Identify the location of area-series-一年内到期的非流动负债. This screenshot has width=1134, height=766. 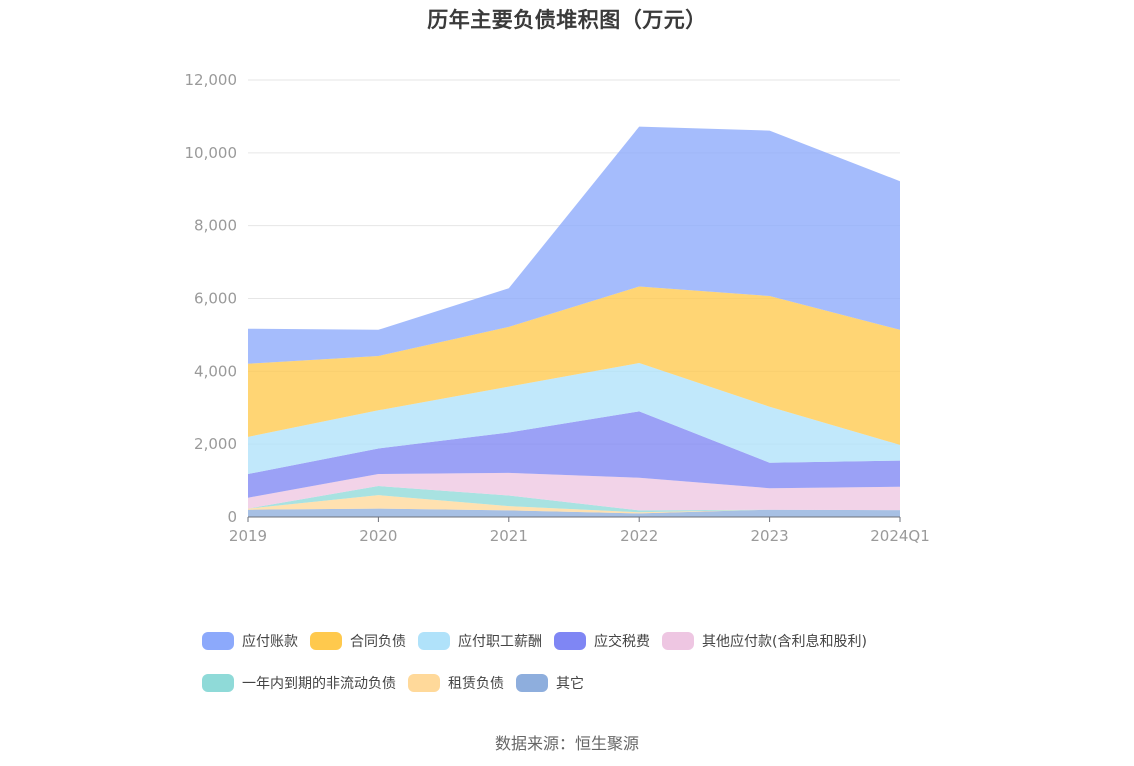
(574, 499).